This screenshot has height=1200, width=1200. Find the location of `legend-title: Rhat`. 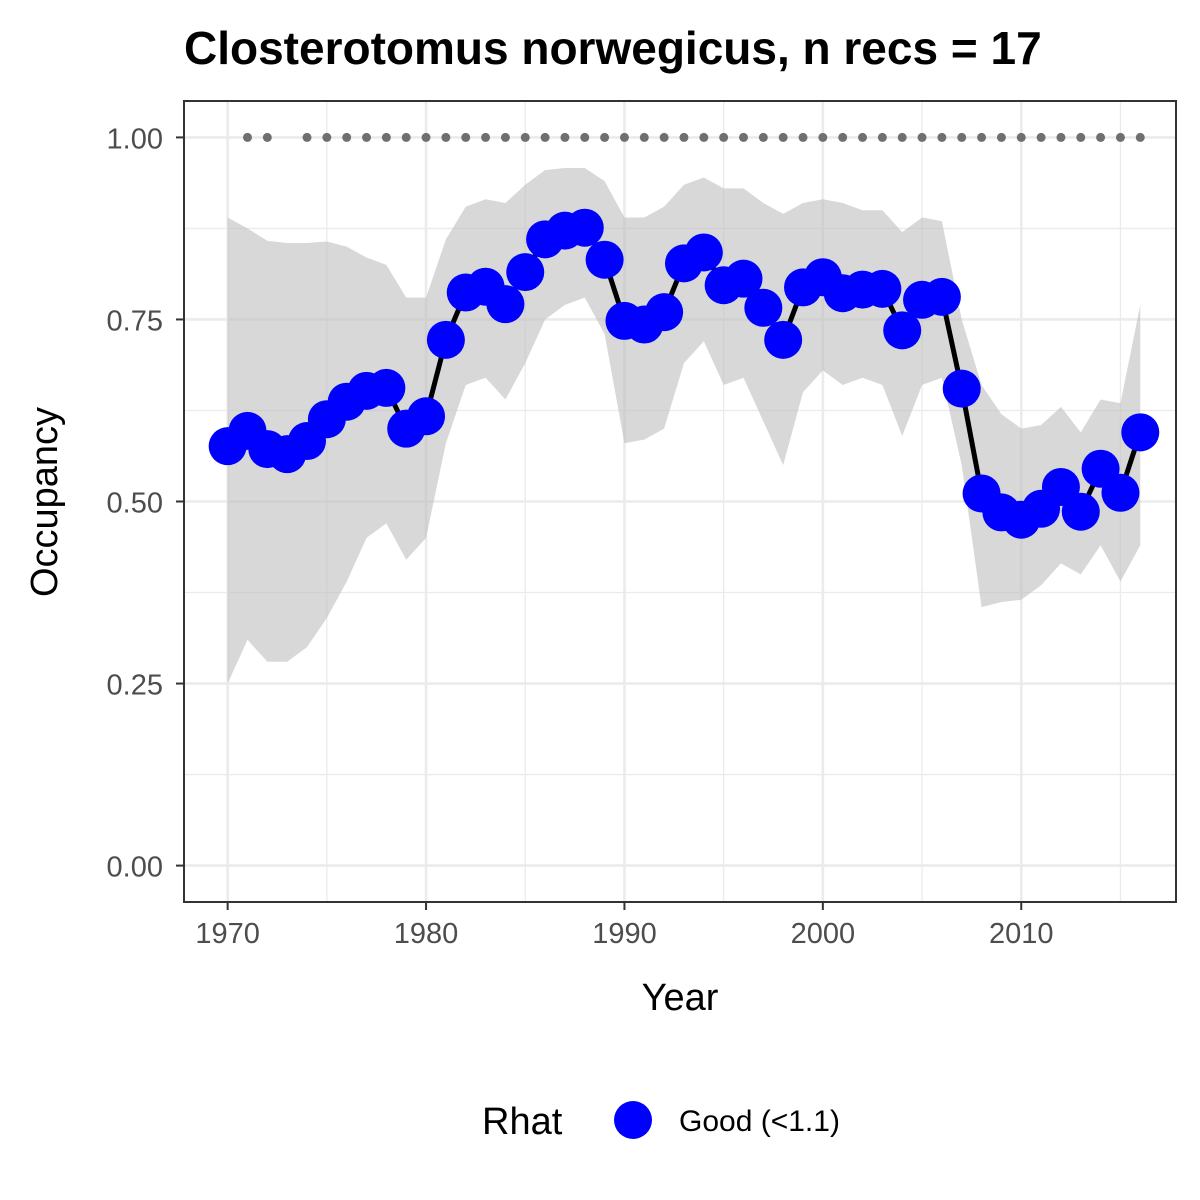

legend-title: Rhat is located at coordinates (522, 1122).